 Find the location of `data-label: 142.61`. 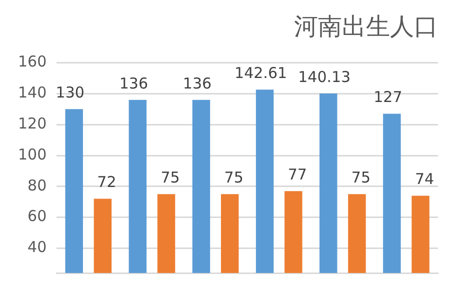

data-label: 142.61 is located at coordinates (261, 73).